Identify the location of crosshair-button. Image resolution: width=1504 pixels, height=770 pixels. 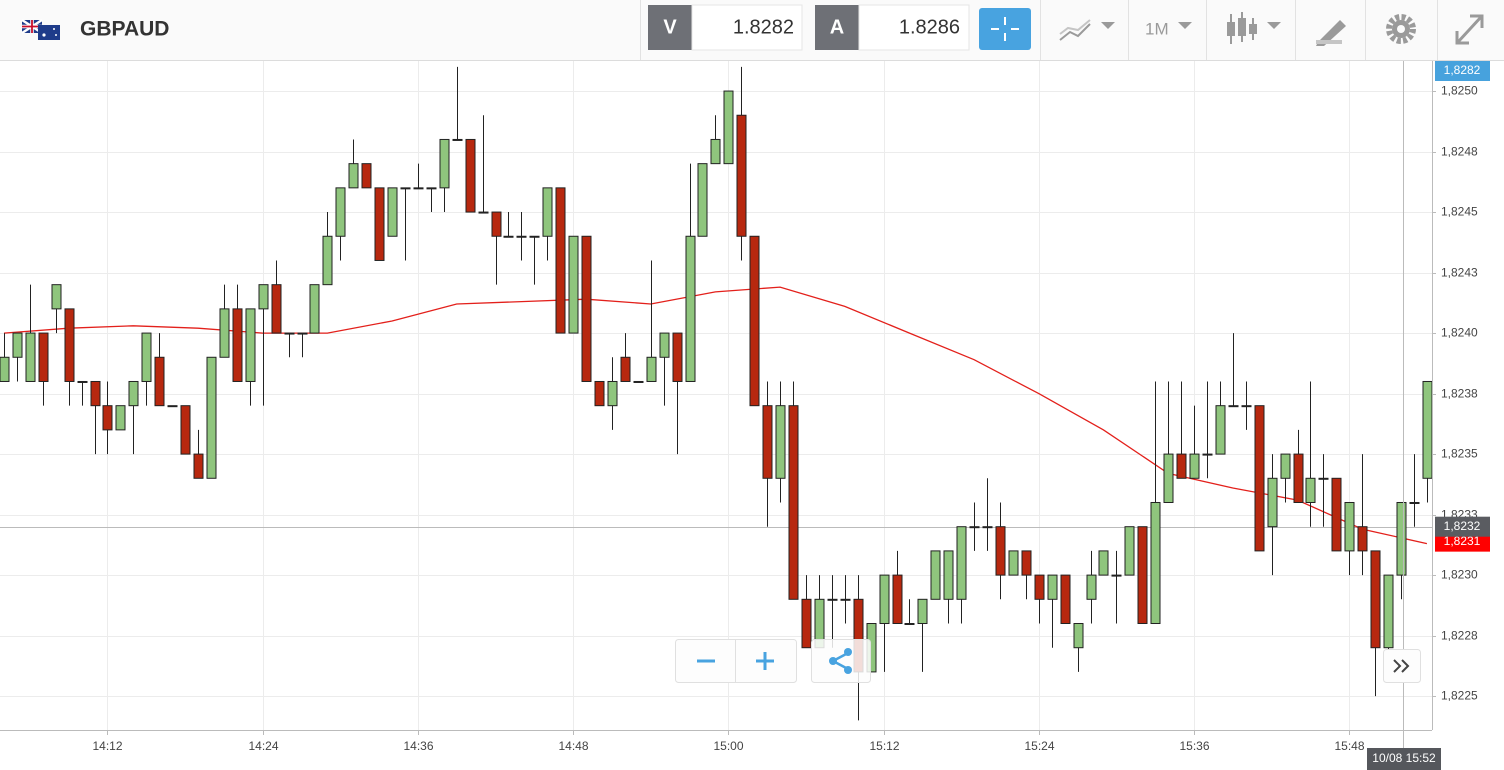
(1005, 29).